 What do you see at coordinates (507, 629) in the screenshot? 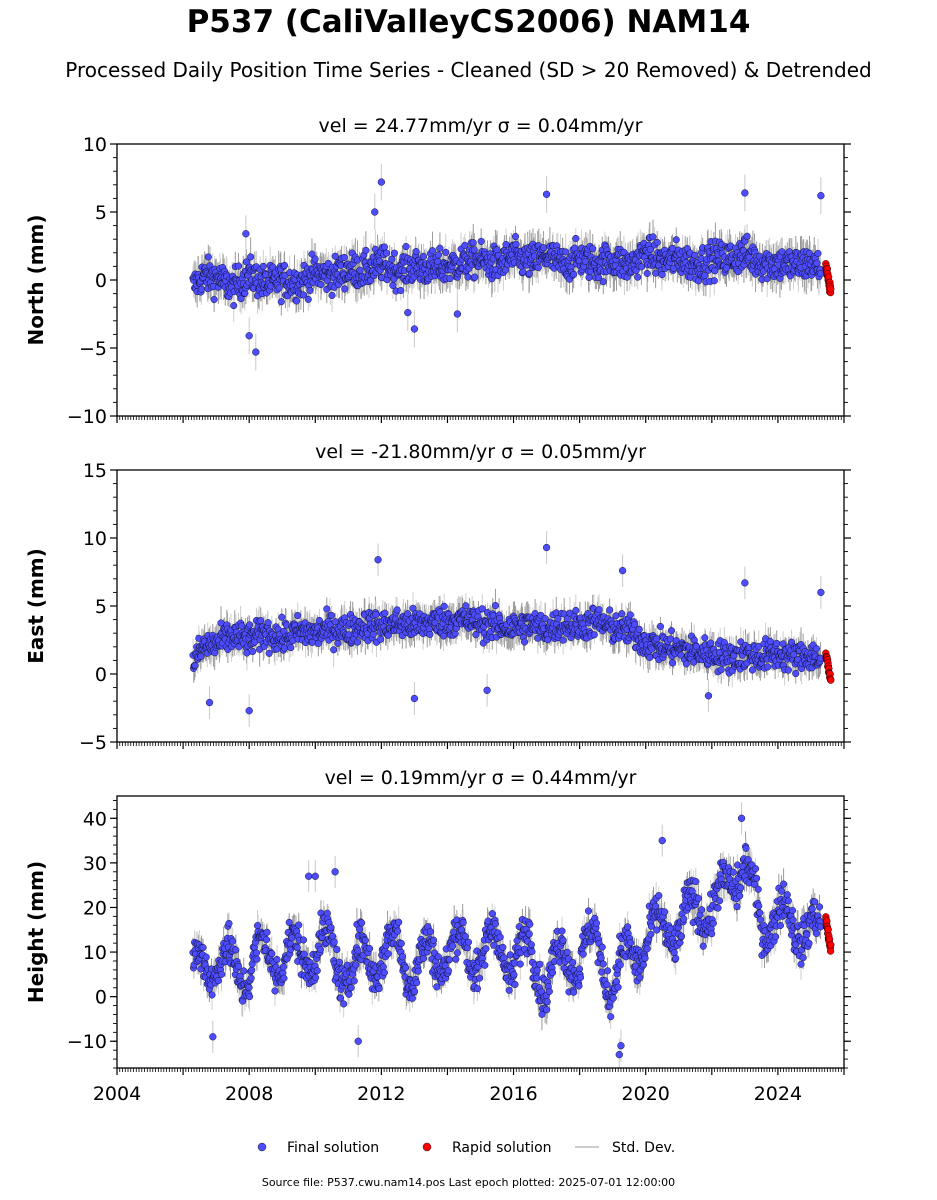
I see `final-solution-points` at bounding box center [507, 629].